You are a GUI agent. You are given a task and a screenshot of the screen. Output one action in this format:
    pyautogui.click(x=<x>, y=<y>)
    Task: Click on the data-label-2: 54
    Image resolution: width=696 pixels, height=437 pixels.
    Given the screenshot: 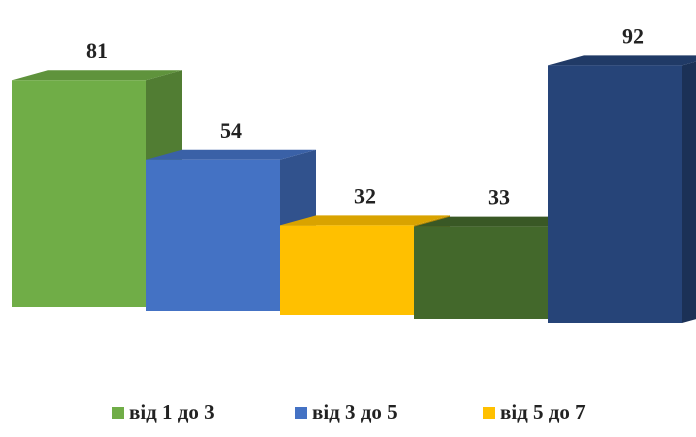 What is the action you would take?
    pyautogui.click(x=231, y=130)
    